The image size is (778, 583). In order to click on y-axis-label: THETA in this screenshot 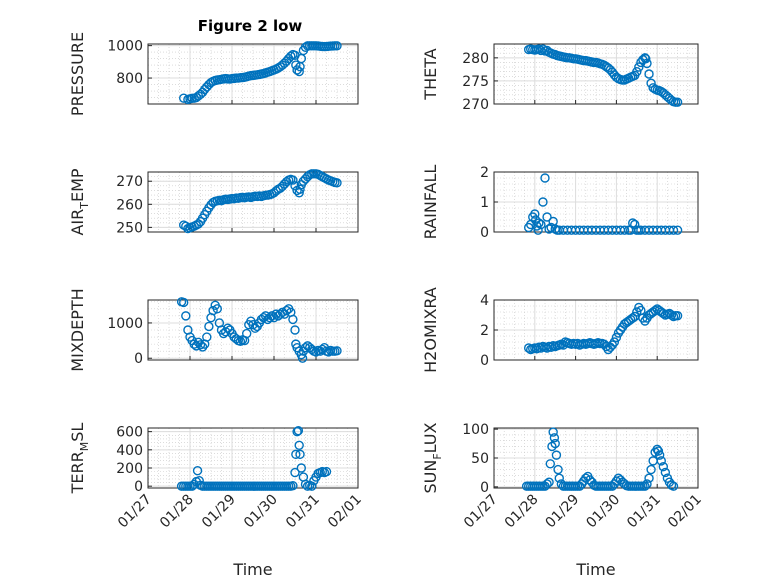, I will do `click(430, 74)`.